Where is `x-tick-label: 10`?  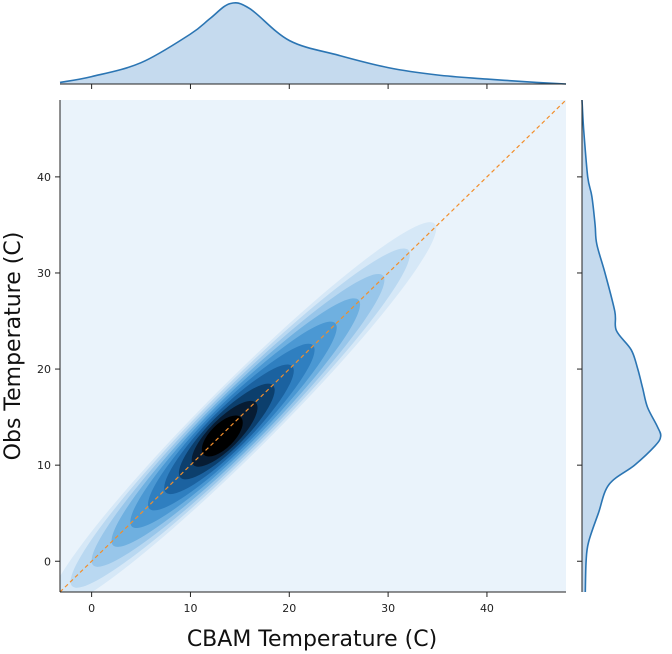
x-tick-label: 10 is located at coordinates (190, 608).